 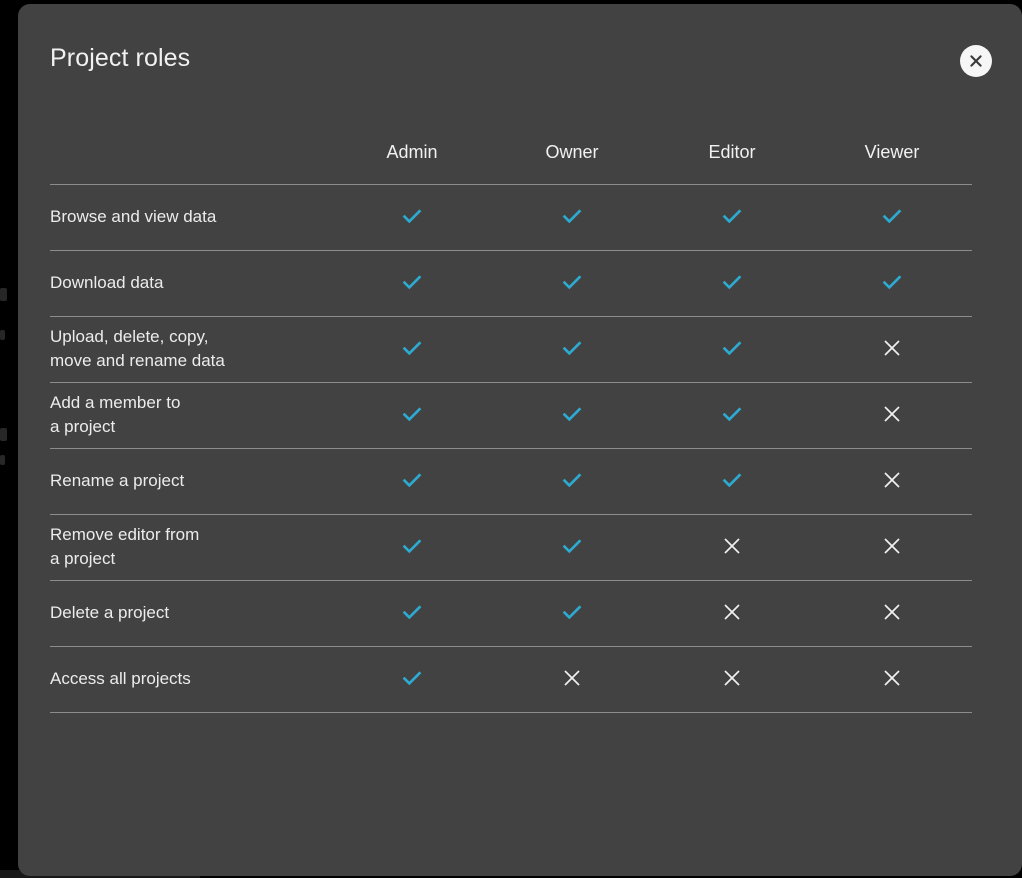 I want to click on column-header-editor: Editor, so click(x=732, y=153).